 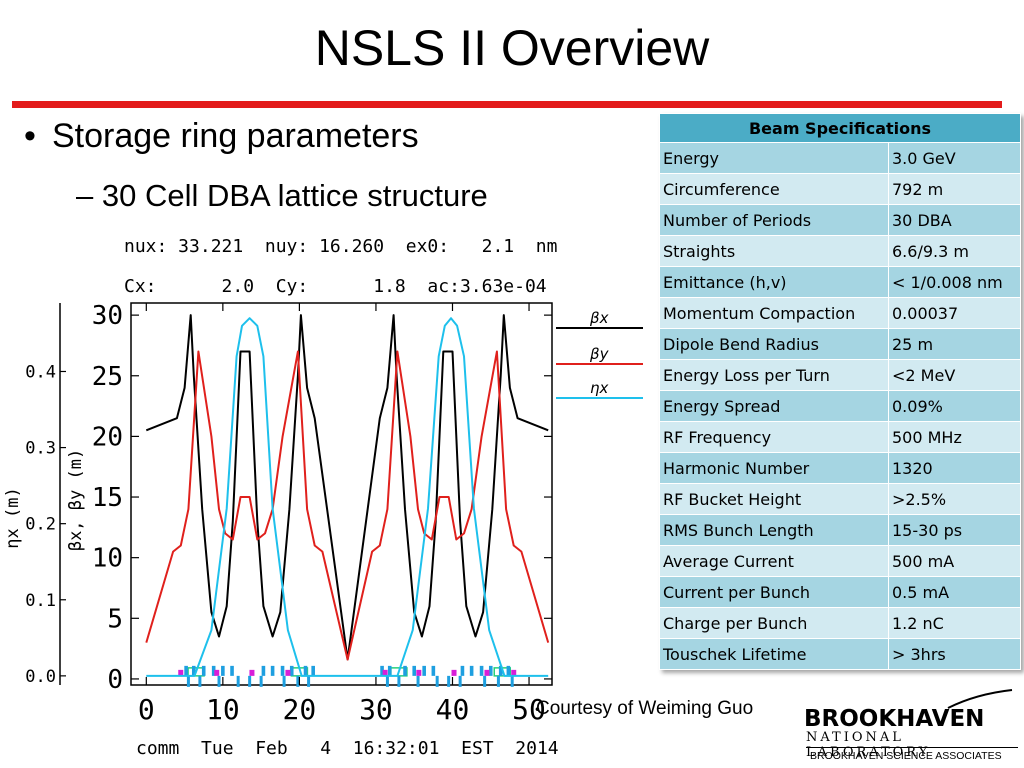 What do you see at coordinates (774, 189) in the screenshot?
I see `spec-param: Circumference` at bounding box center [774, 189].